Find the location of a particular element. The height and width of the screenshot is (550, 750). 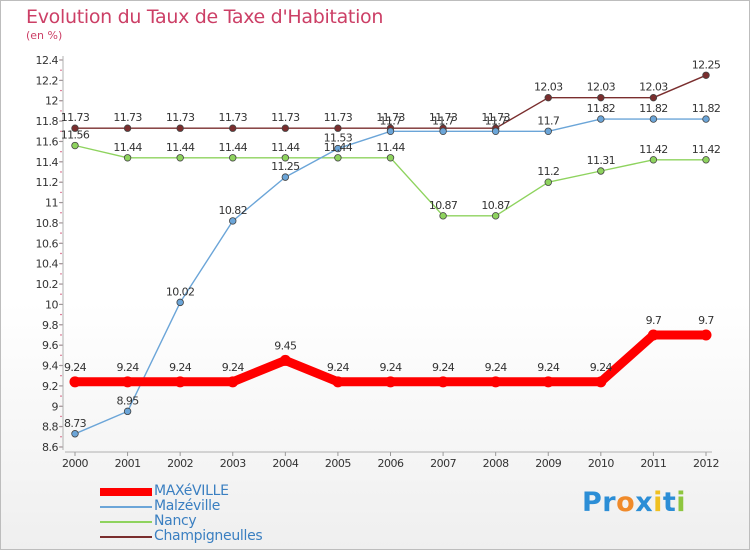

x-tick-label: 2007 is located at coordinates (443, 463).